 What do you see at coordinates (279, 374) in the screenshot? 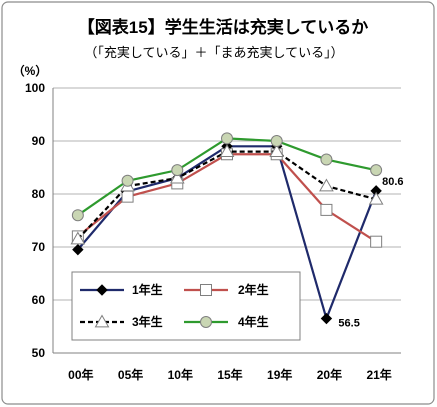
I see `x-tick-label: 19年` at bounding box center [279, 374].